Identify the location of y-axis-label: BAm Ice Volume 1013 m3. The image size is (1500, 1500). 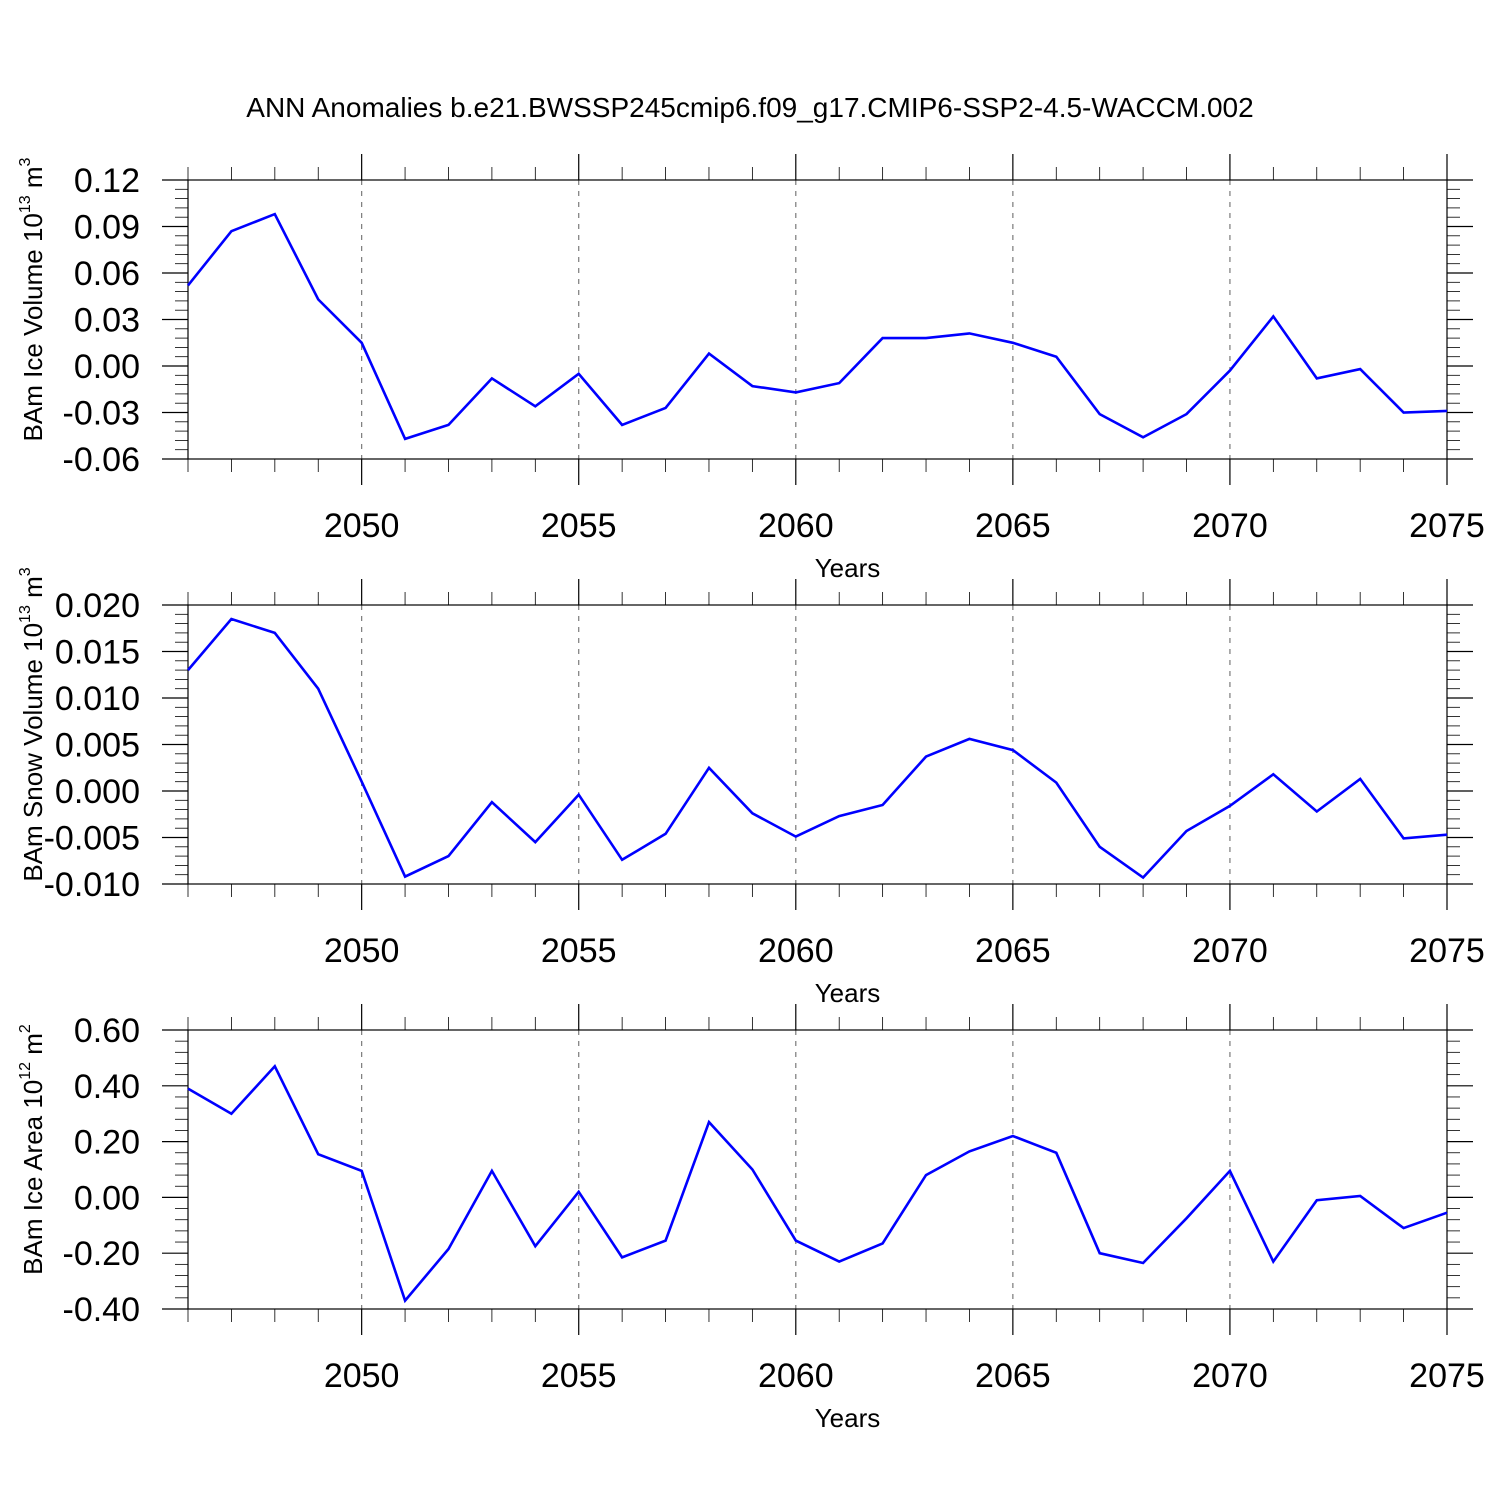
(32, 299).